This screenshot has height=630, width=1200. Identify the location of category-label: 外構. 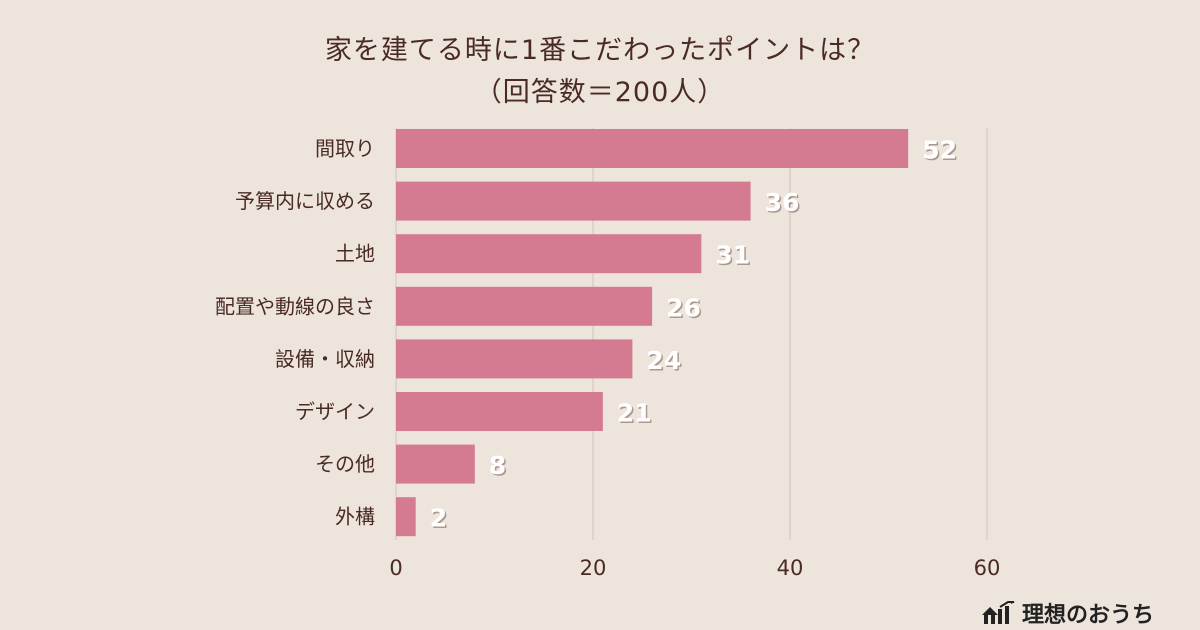
(355, 517).